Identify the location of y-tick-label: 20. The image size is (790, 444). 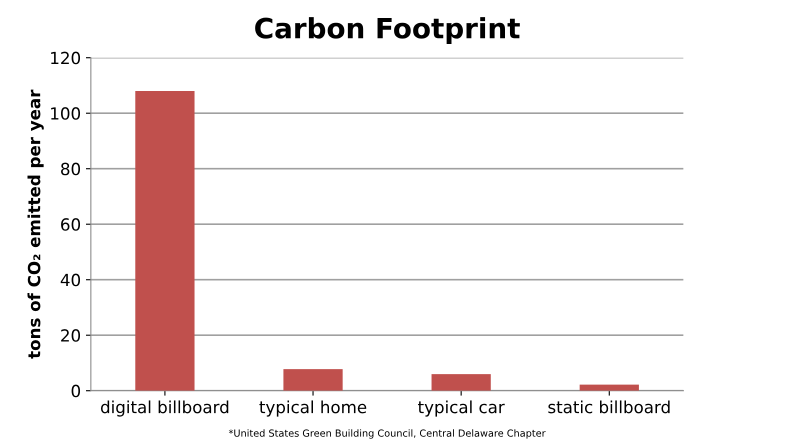
(70, 335).